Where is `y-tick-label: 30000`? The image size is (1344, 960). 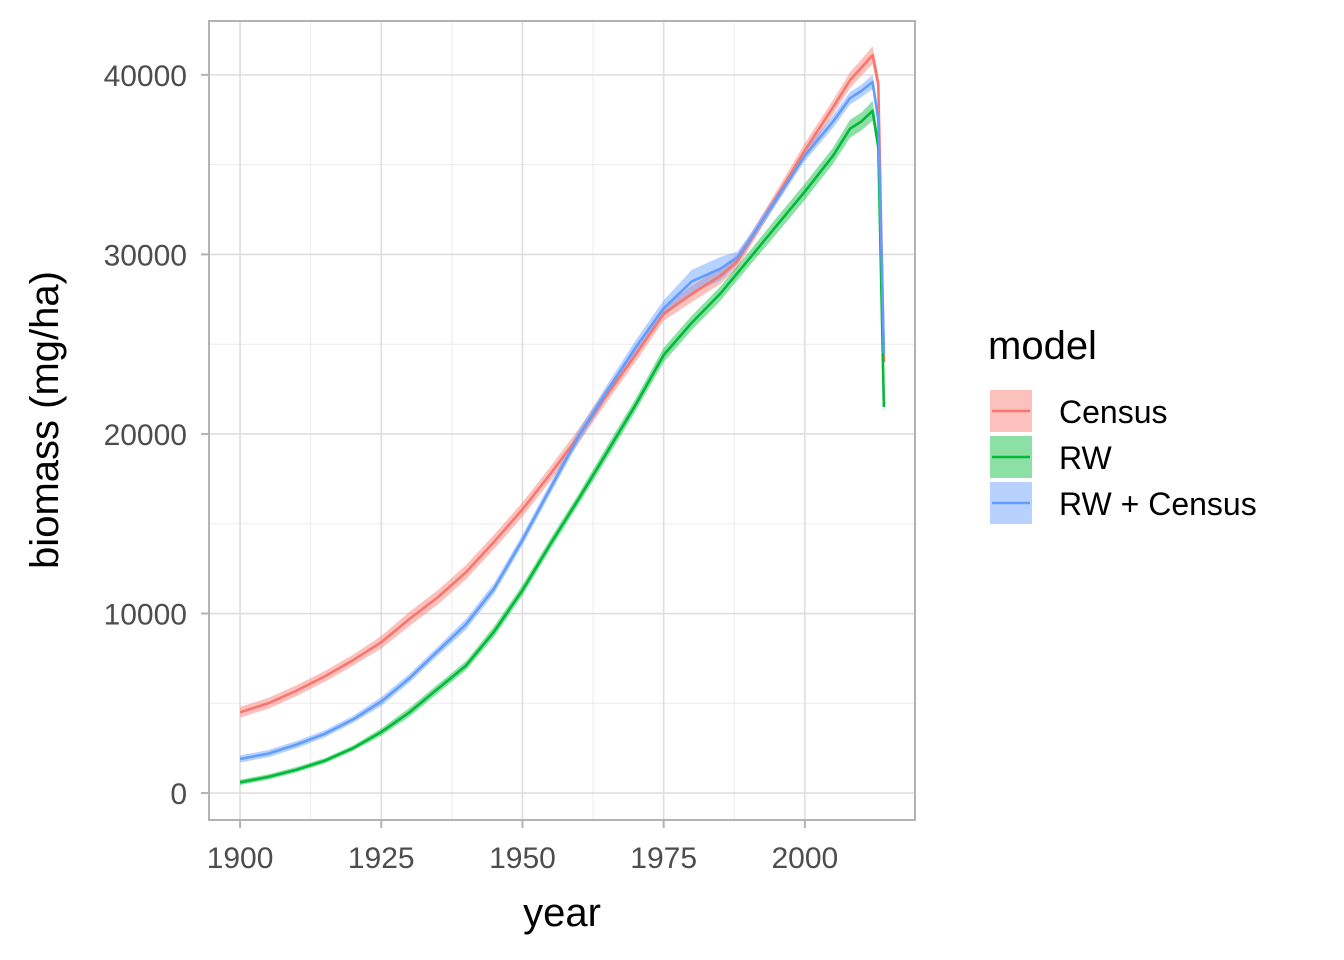
y-tick-label: 30000 is located at coordinates (145, 255).